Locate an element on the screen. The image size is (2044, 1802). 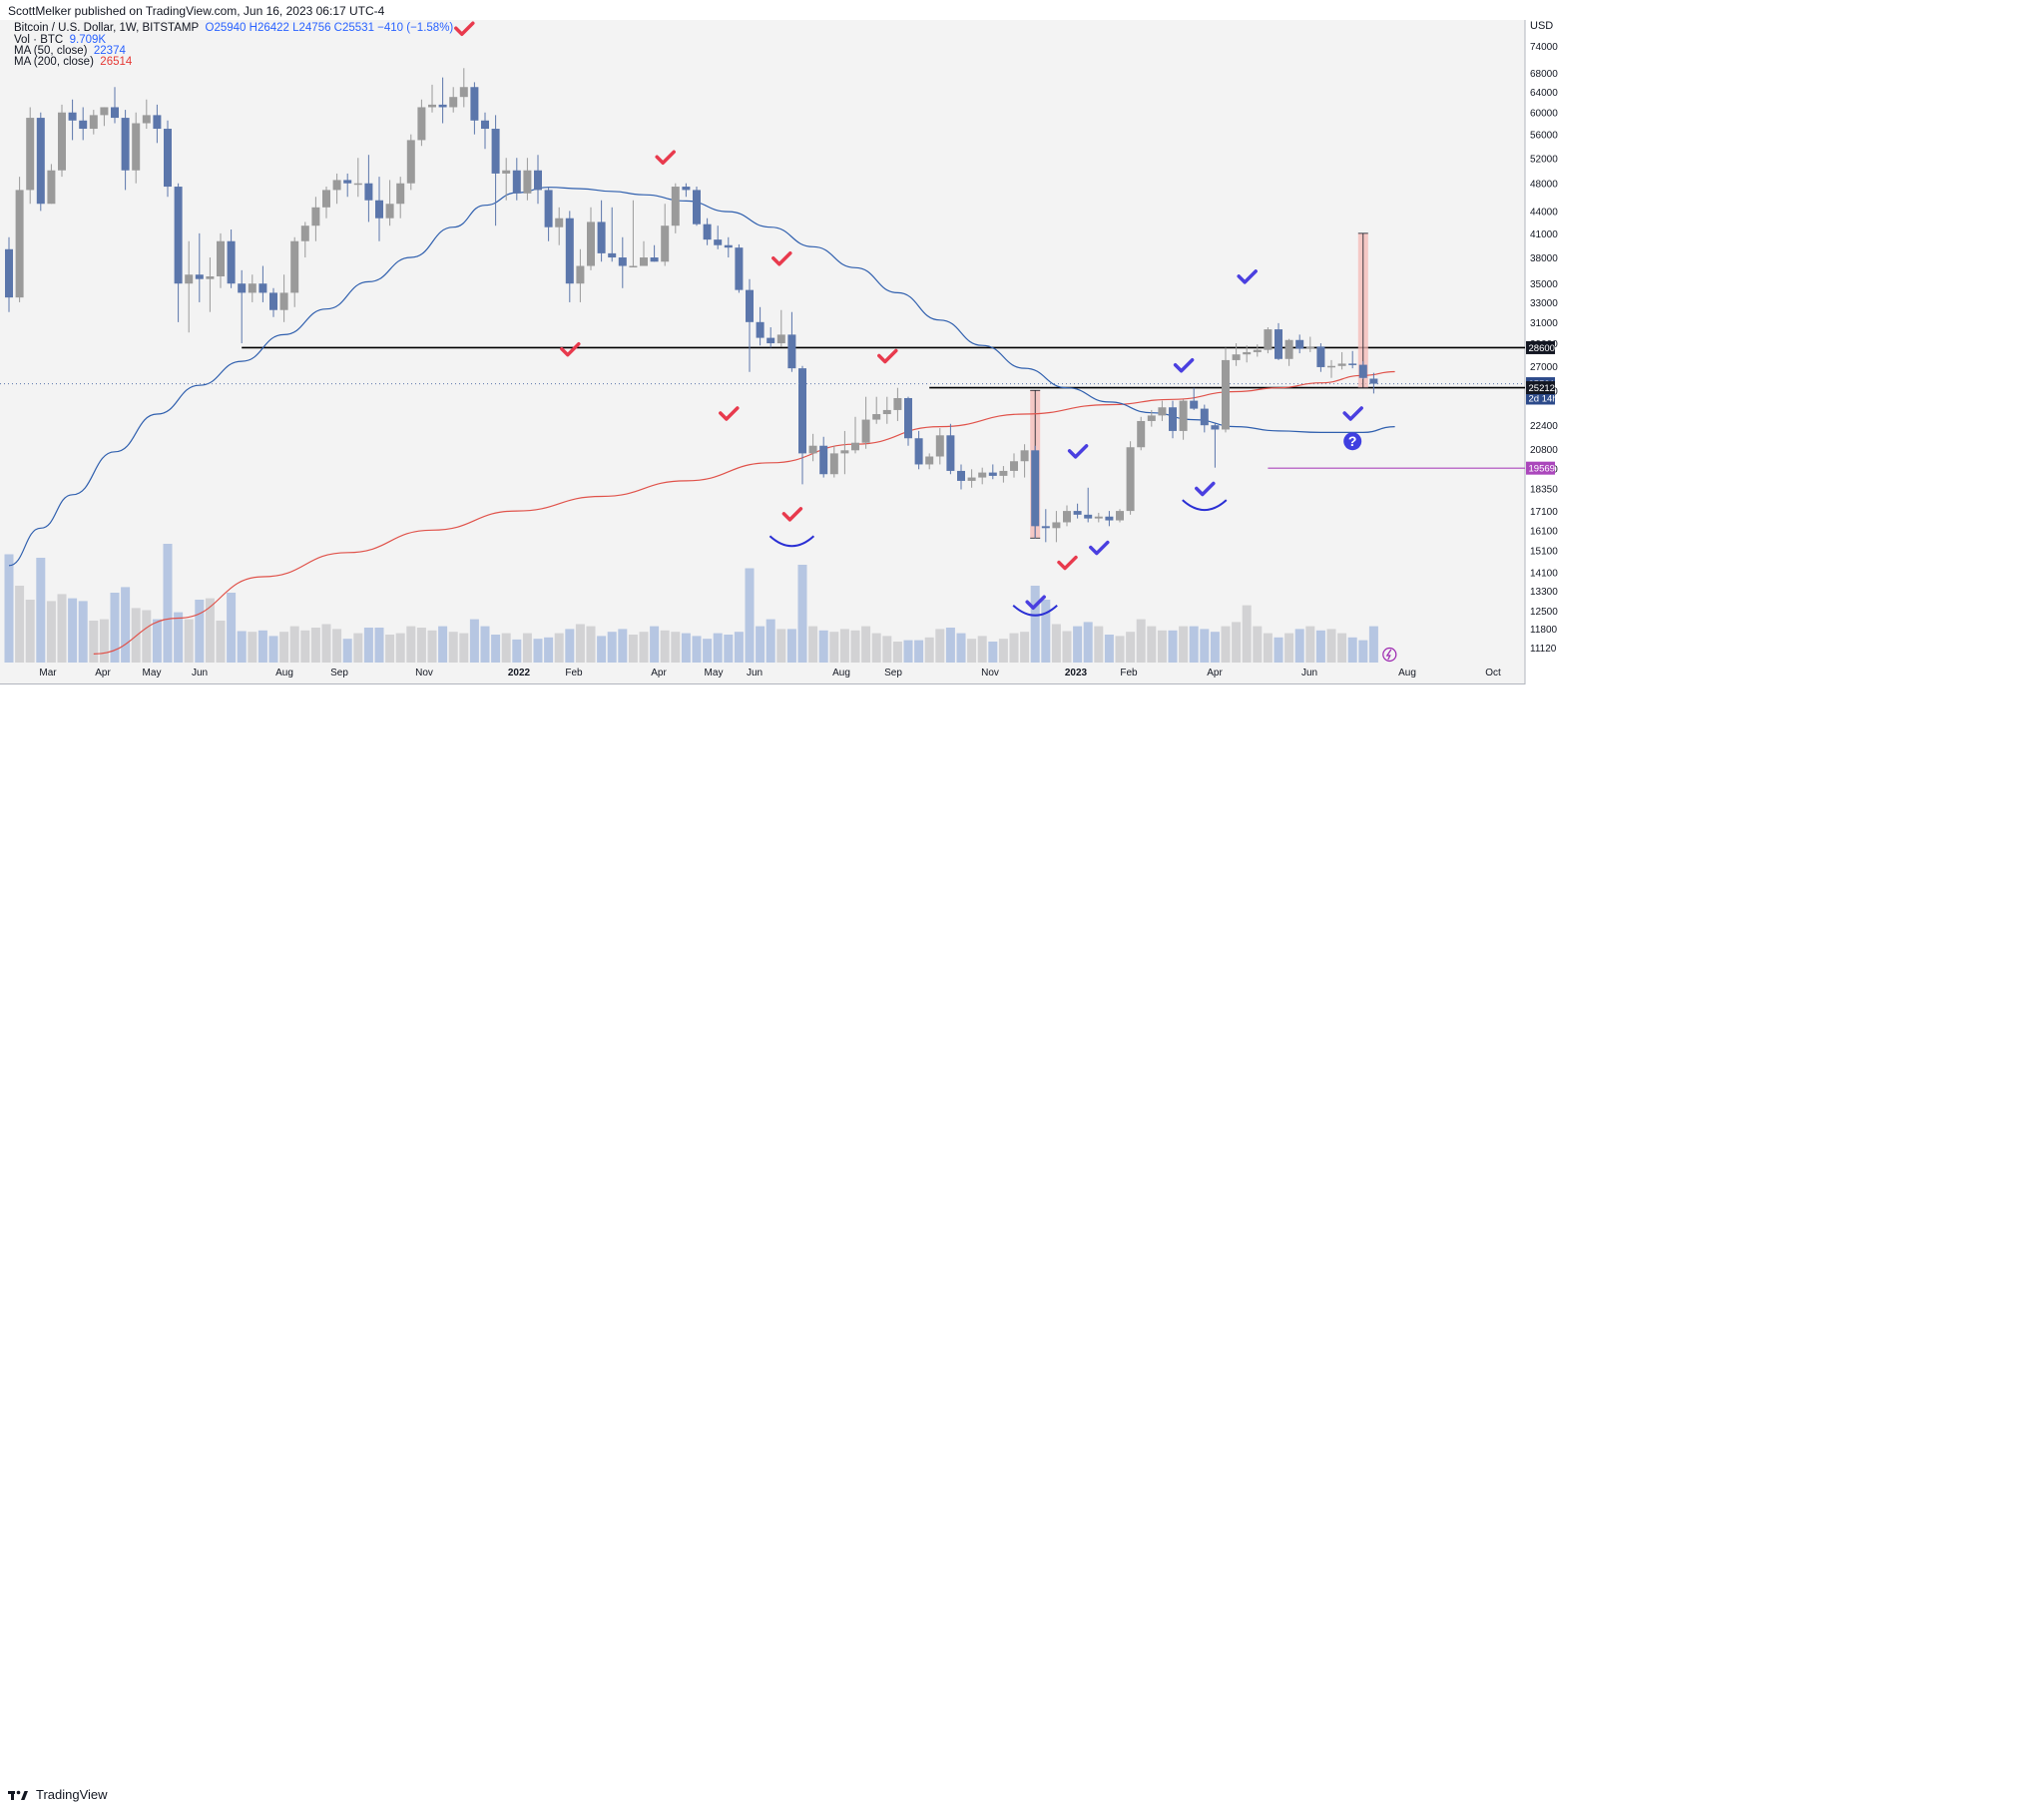
bottom-arc is located at coordinates (791, 541).